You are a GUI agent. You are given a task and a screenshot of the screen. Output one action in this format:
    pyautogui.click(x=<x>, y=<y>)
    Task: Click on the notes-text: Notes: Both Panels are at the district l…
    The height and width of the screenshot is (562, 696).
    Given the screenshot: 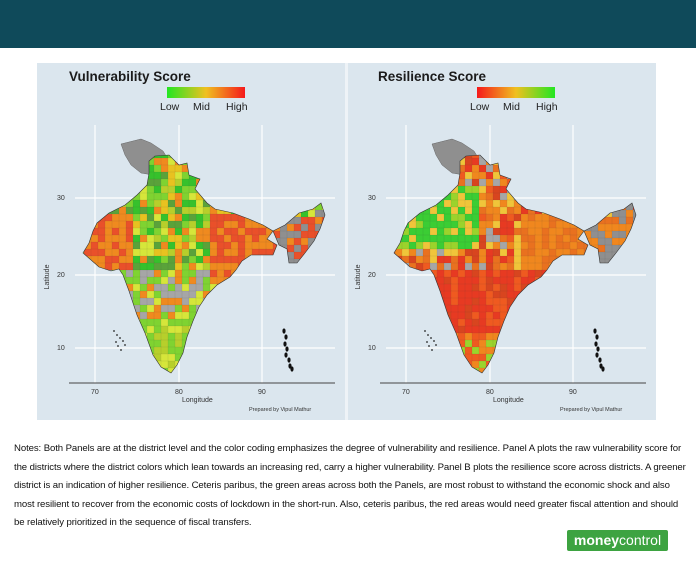 What is the action you would take?
    pyautogui.click(x=350, y=485)
    